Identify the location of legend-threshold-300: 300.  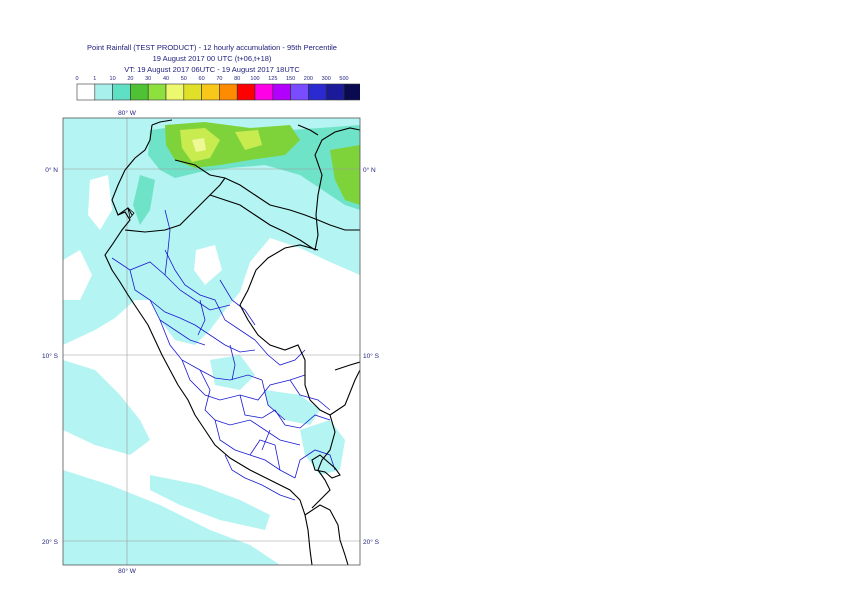
(326, 79).